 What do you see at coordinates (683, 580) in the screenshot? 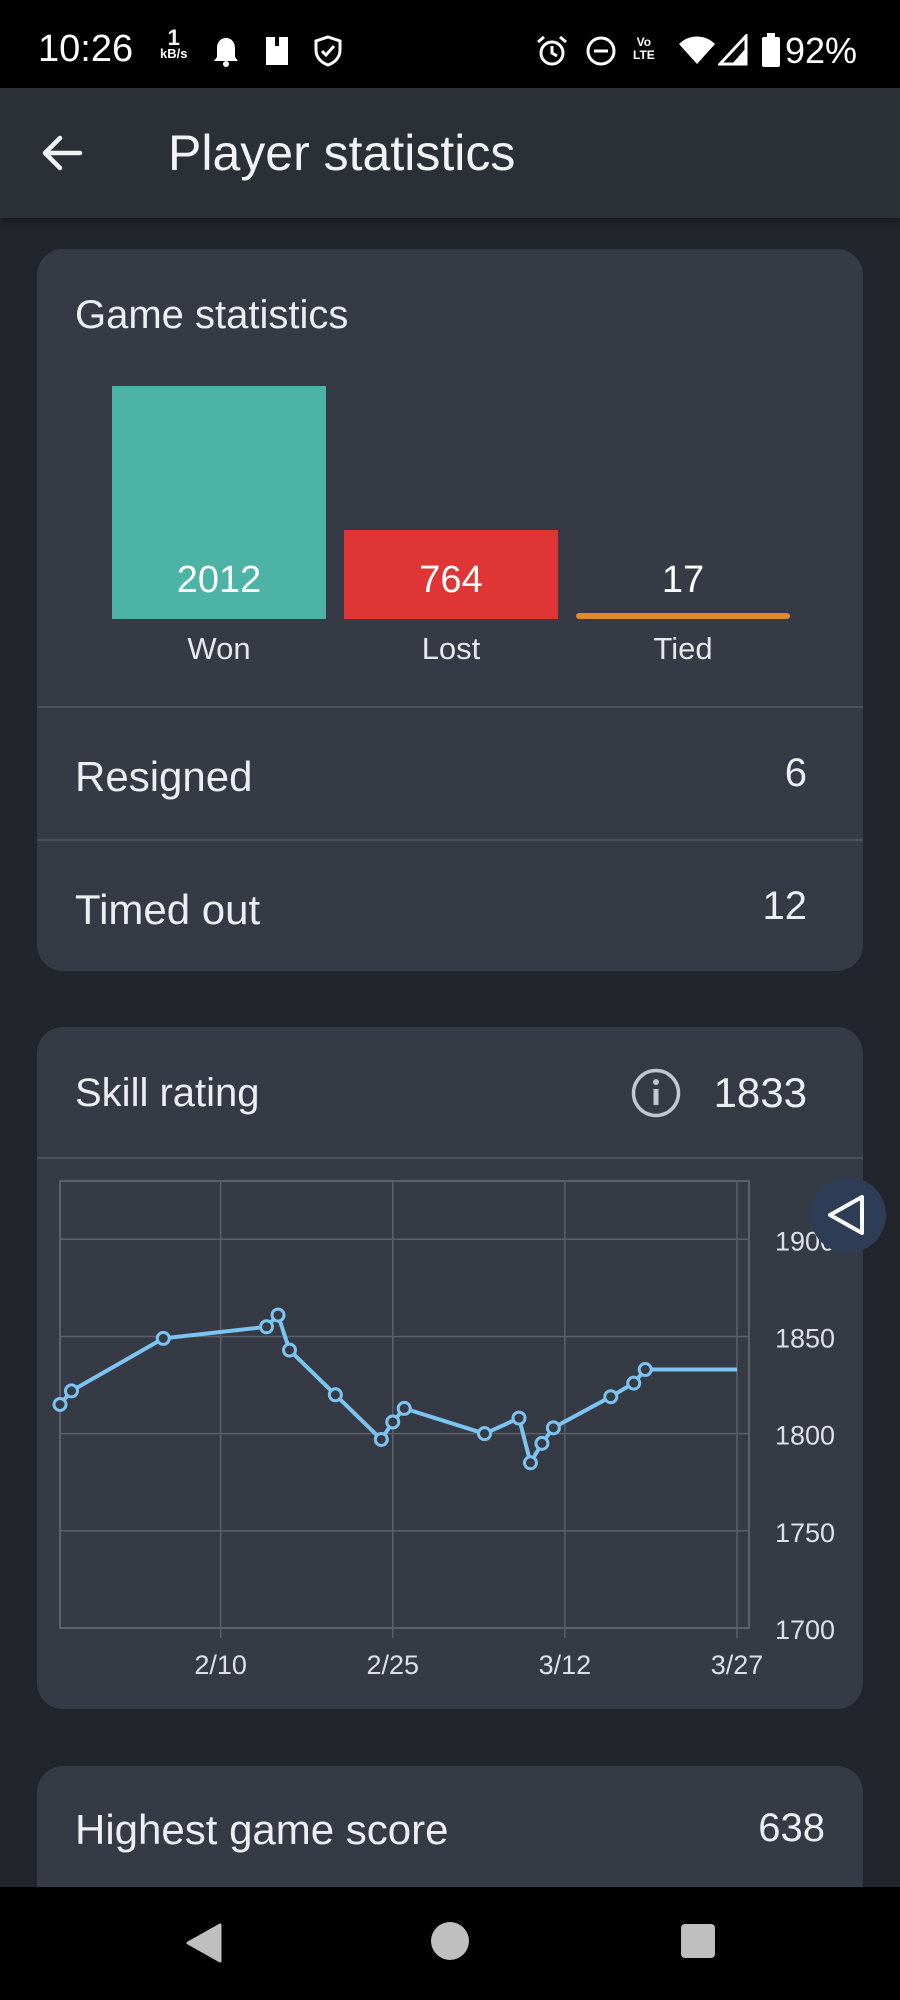
I see `tied-value: 17` at bounding box center [683, 580].